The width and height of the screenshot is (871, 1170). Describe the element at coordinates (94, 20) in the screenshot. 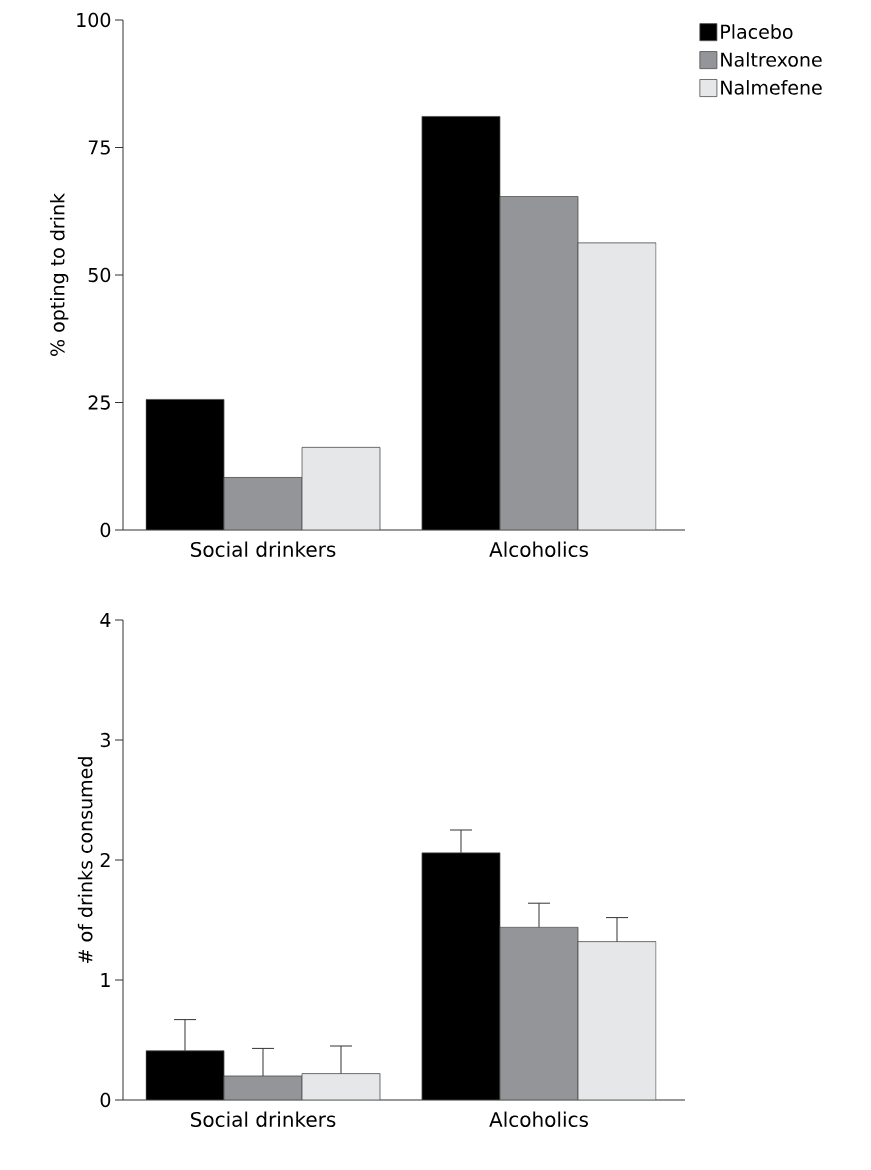

I see `y-tick-label: 100` at that location.